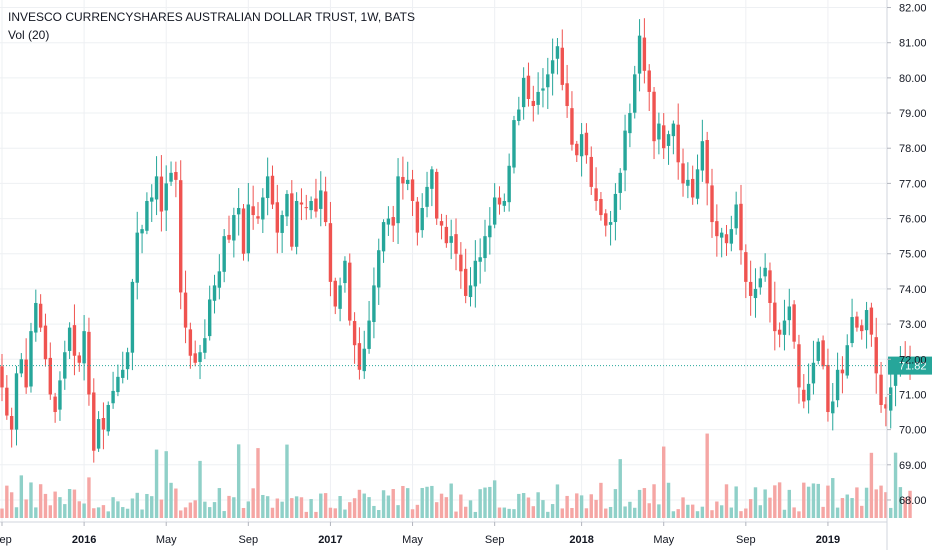  Describe the element at coordinates (443, 533) in the screenshot. I see `time-axis: Sep 2016 May Sep 2017 May Sep 2018 May Sep 2019` at that location.